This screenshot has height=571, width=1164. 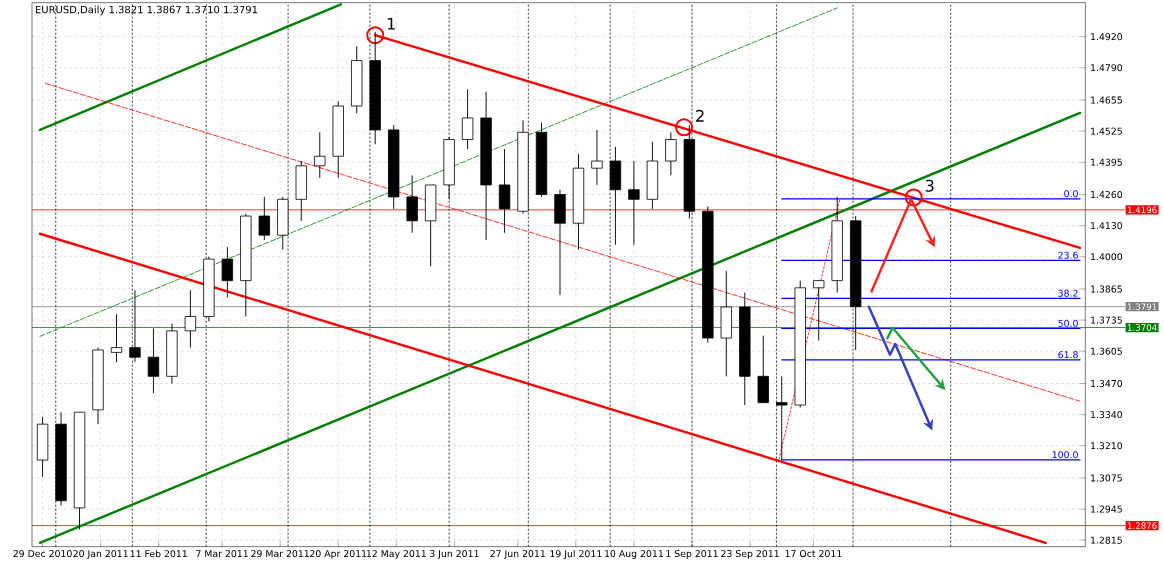 I want to click on annotation: 2, so click(x=700, y=115).